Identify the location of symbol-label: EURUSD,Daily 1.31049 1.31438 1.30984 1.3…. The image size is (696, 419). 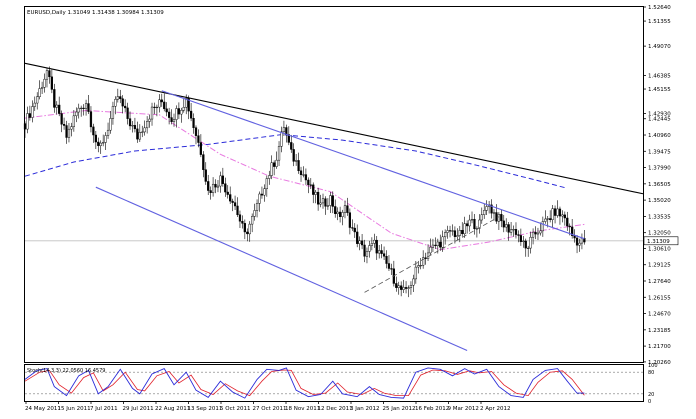
(95, 13).